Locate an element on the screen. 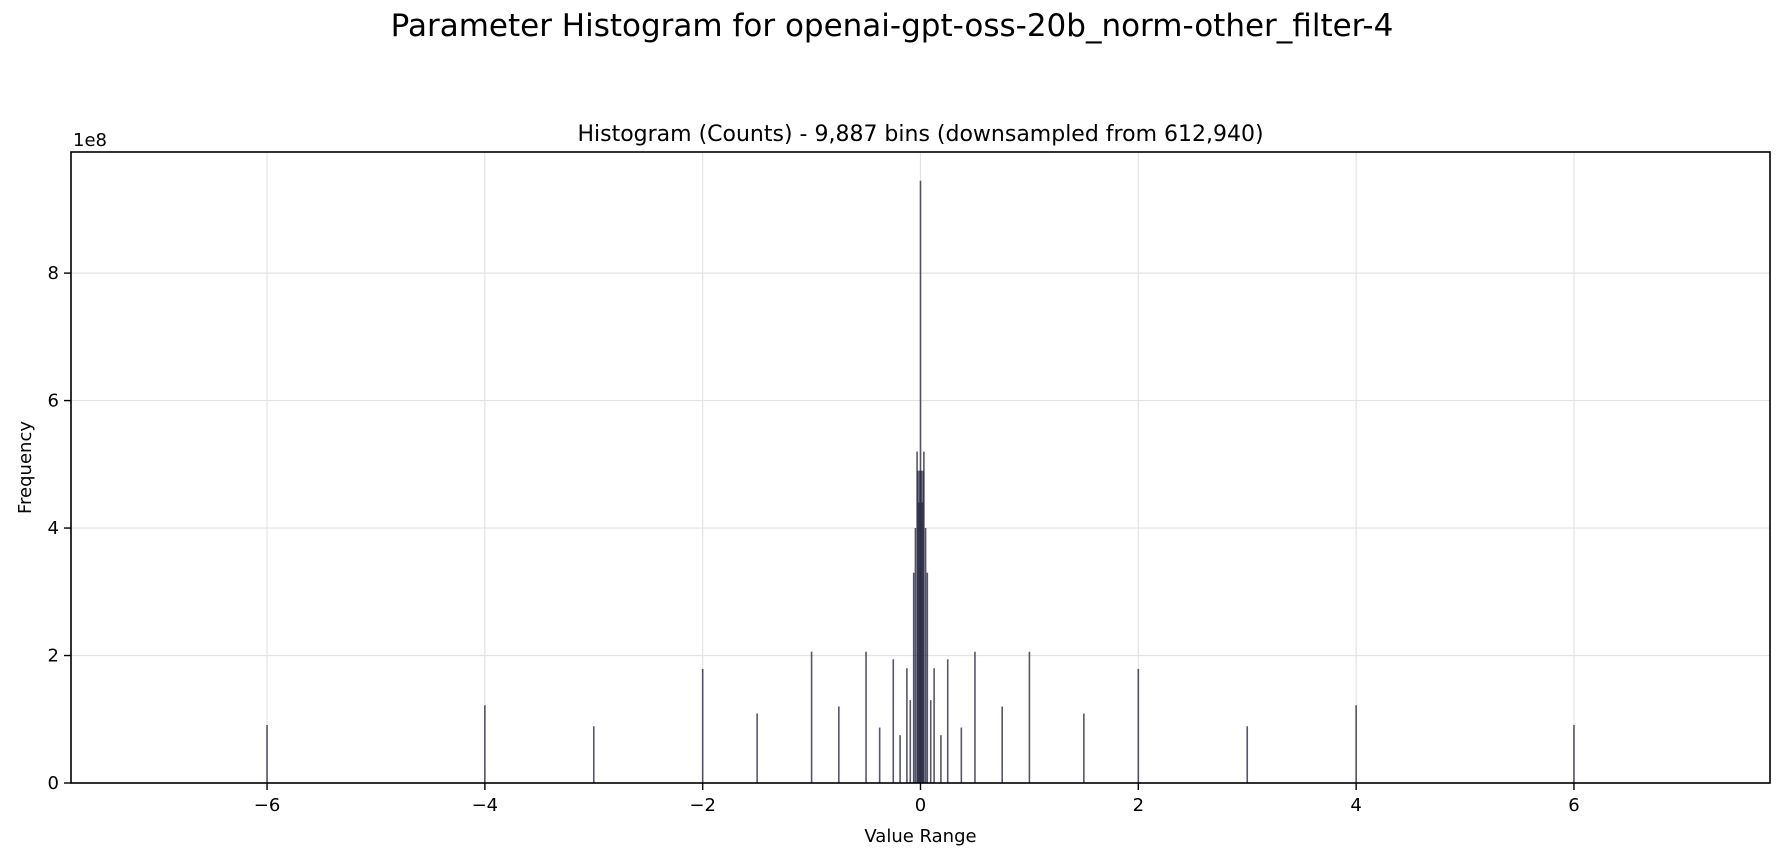  x-tick-label: −4 is located at coordinates (485, 805).